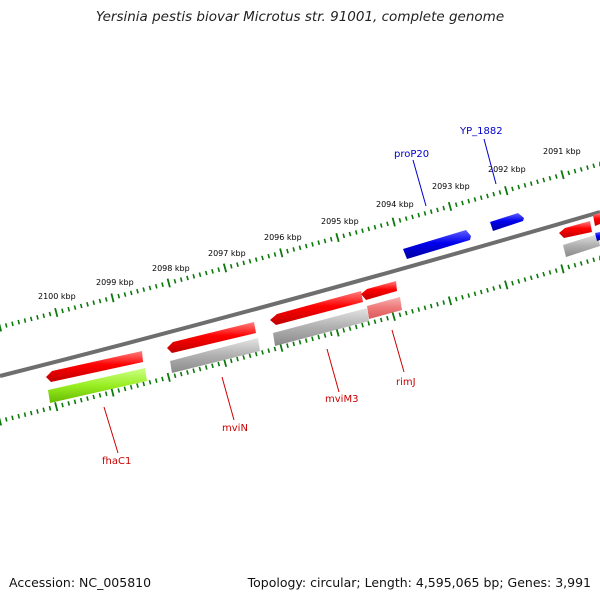 This screenshot has height=600, width=600. I want to click on gene-blue-right-edge, so click(597, 236).